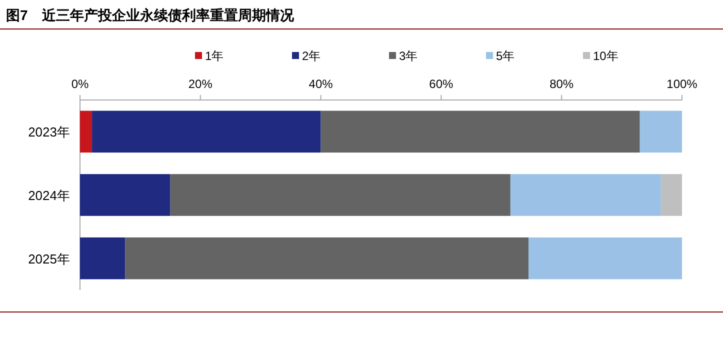 The width and height of the screenshot is (723, 342). Describe the element at coordinates (562, 84) in the screenshot. I see `x-tick-label: 80%` at that location.